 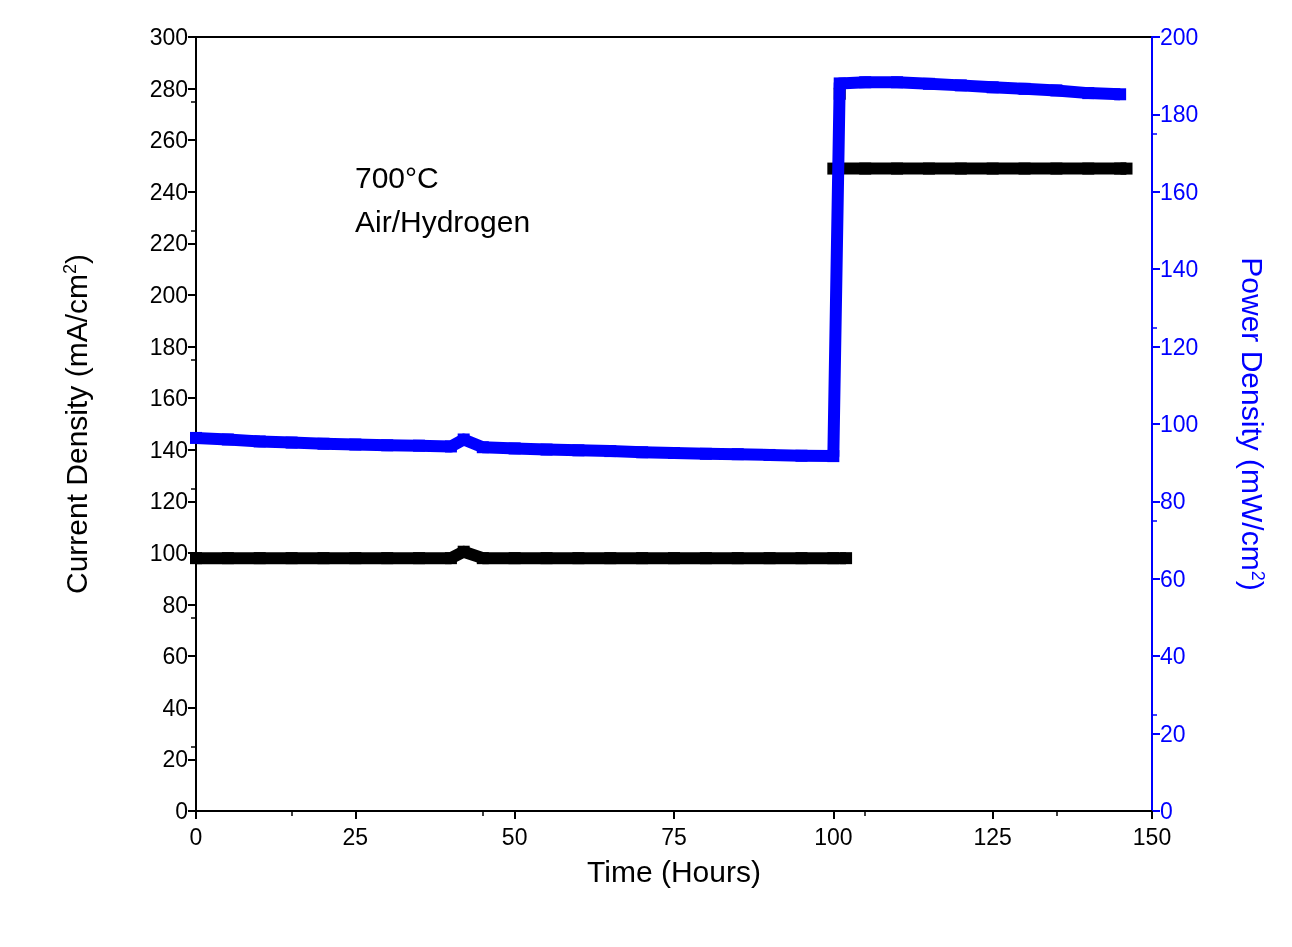 What do you see at coordinates (1173, 656) in the screenshot?
I see `y2-tick-label: 40` at bounding box center [1173, 656].